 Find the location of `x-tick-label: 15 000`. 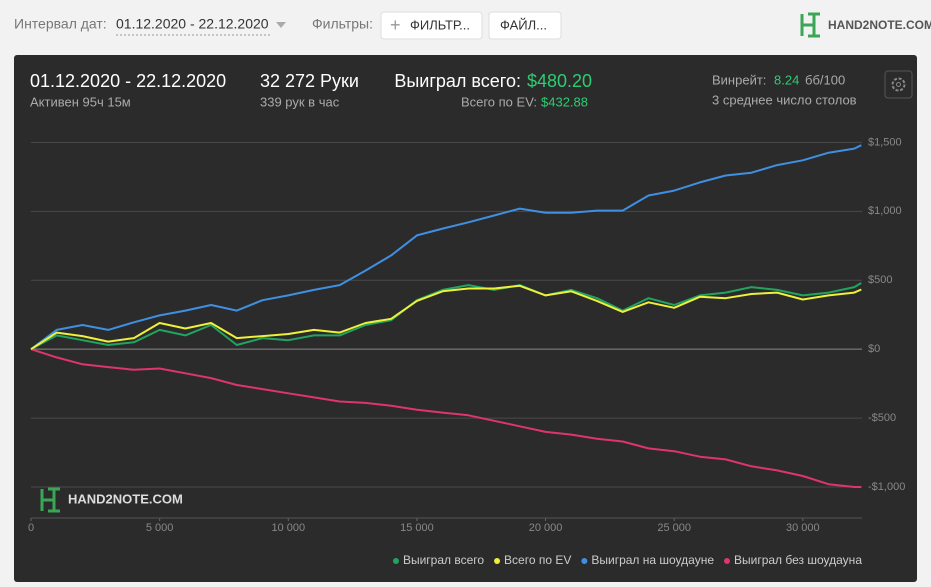

x-tick-label: 15 000 is located at coordinates (417, 528).